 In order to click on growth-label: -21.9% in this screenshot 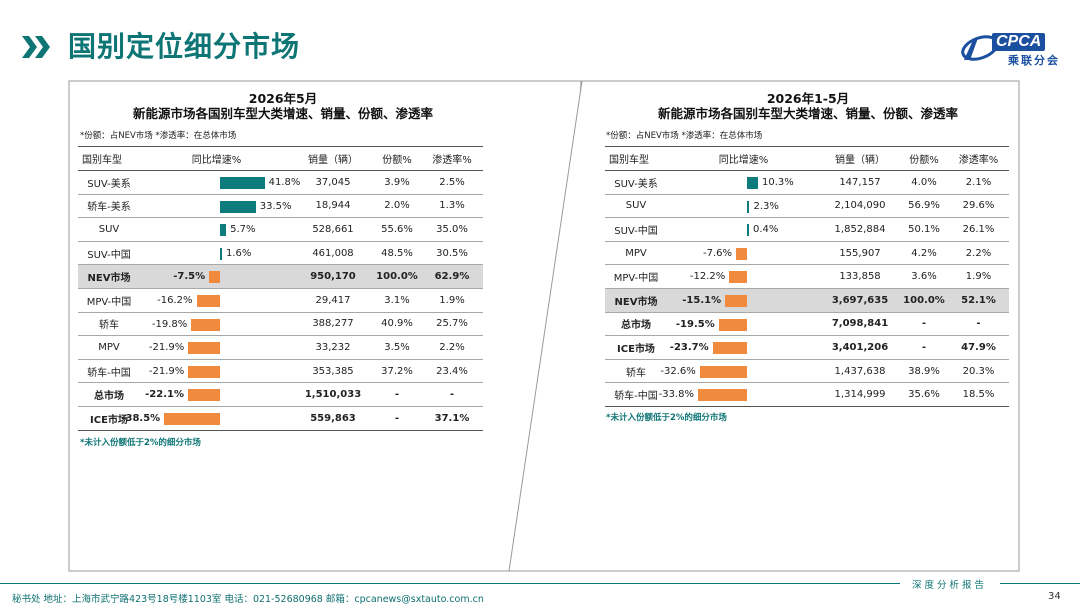, I will do `click(166, 371)`.